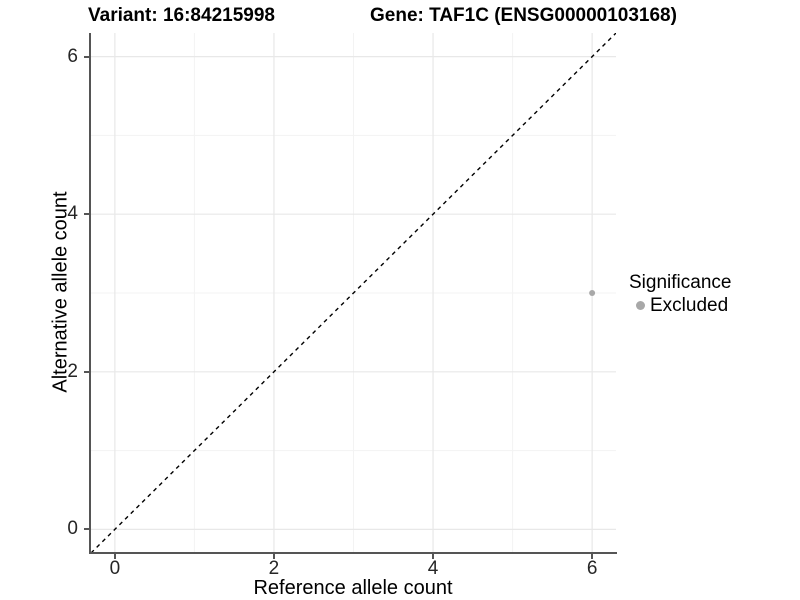  I want to click on y-tick-label: 0, so click(72, 529).